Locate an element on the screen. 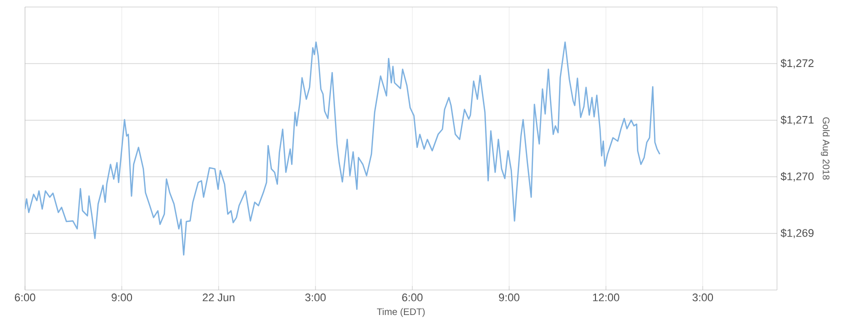  x-tick-label: 22 Jun is located at coordinates (218, 298).